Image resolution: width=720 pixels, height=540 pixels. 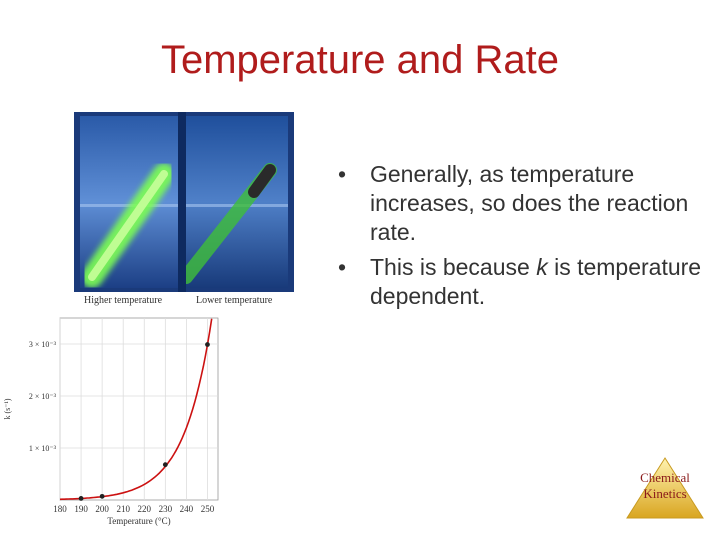 I want to click on y-tick-label: 3 × 10⁻³, so click(x=43, y=344).